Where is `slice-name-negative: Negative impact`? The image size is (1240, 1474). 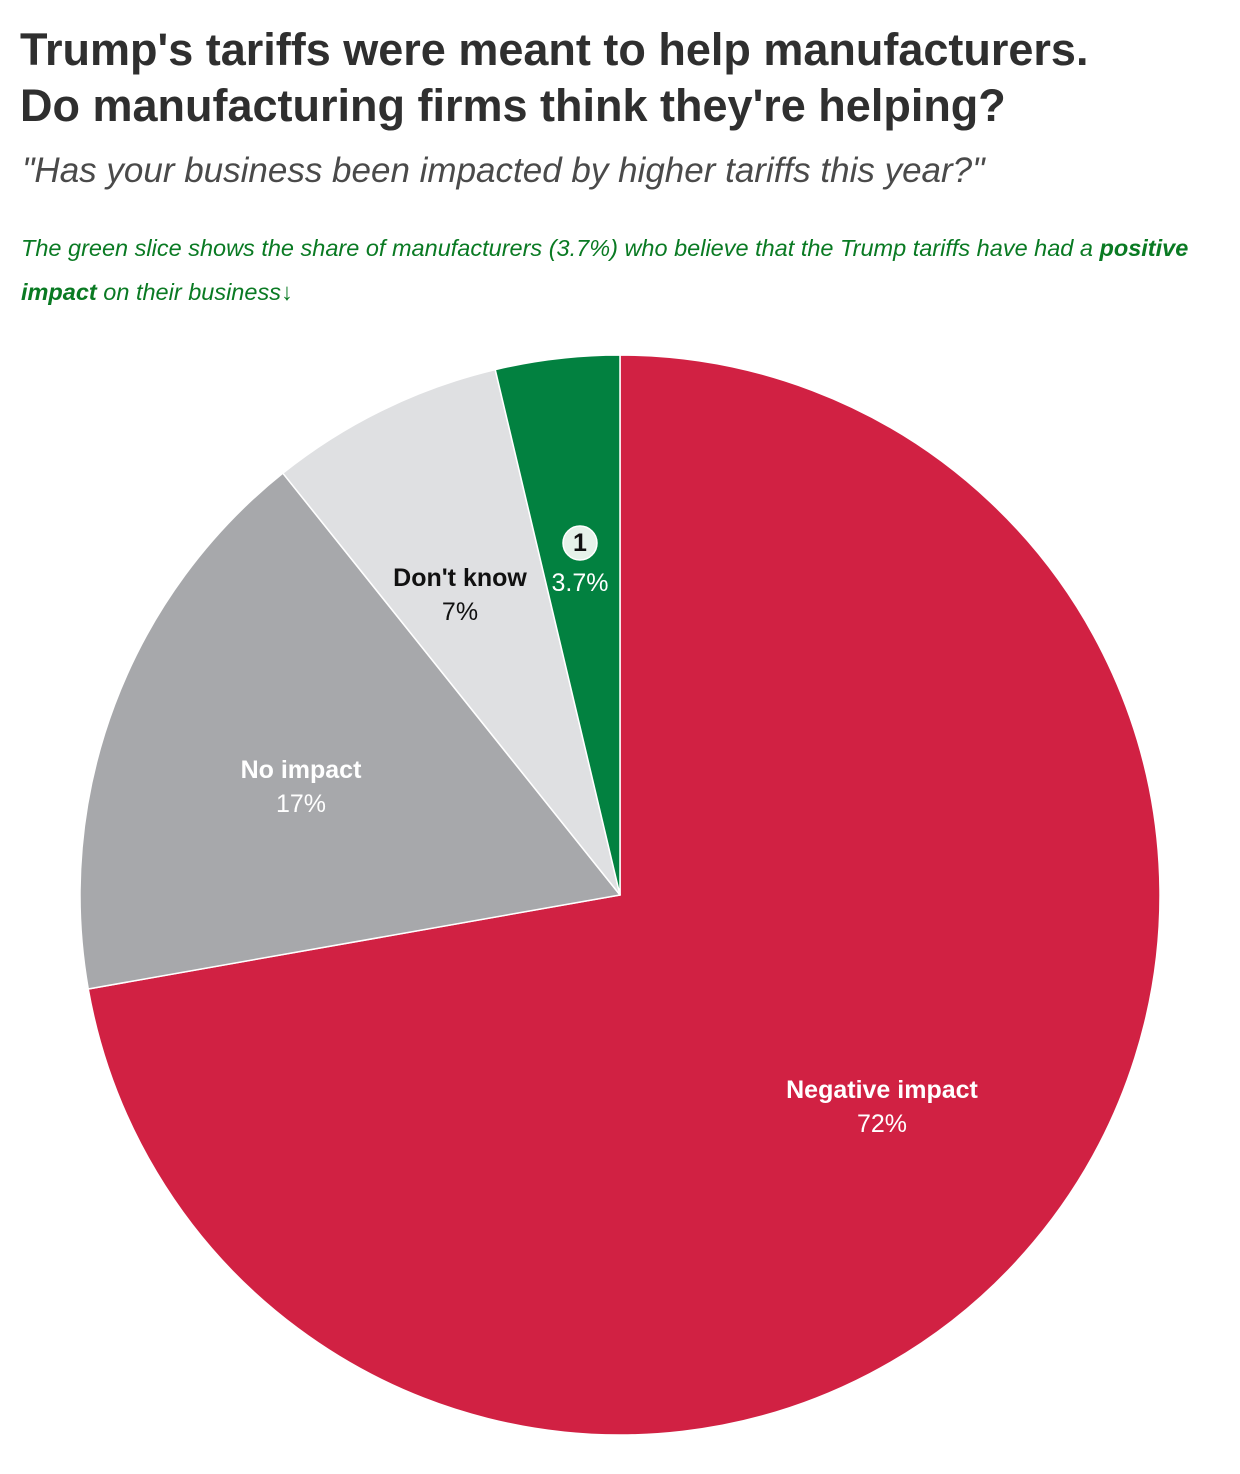 slice-name-negative: Negative impact is located at coordinates (882, 1090).